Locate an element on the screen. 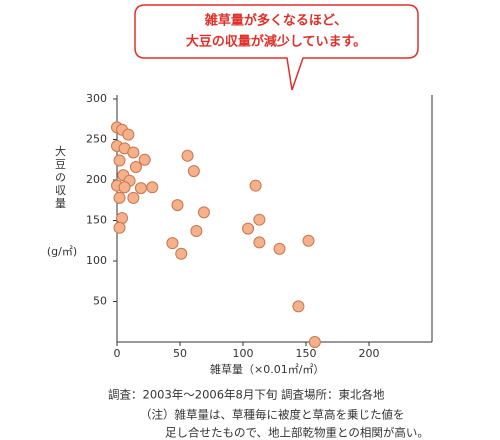  x-tick-label: 50 is located at coordinates (180, 353).